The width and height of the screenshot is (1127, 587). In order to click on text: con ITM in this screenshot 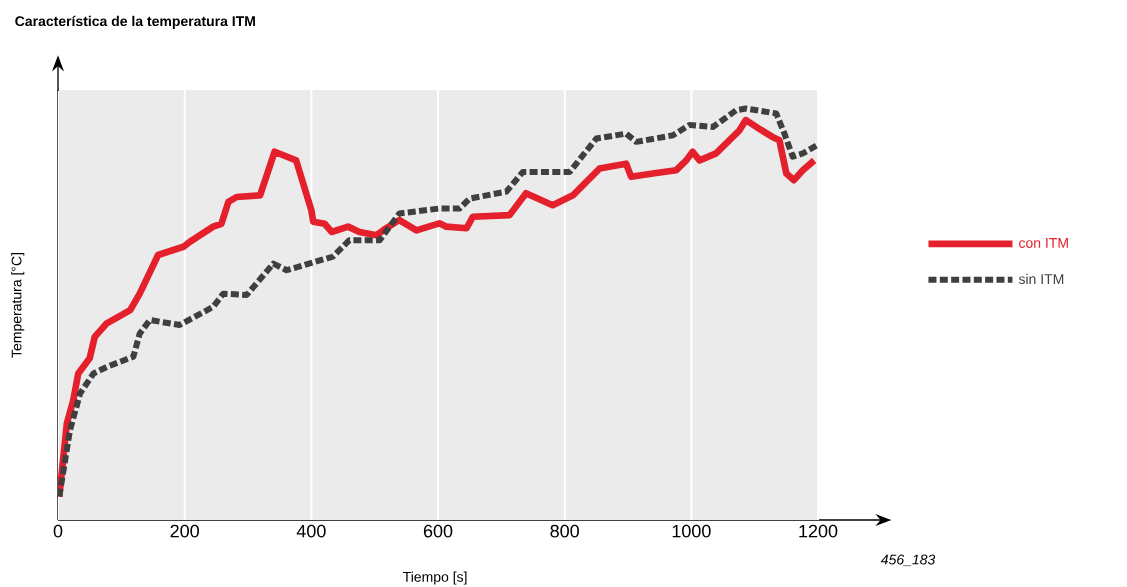, I will do `click(1043, 243)`.